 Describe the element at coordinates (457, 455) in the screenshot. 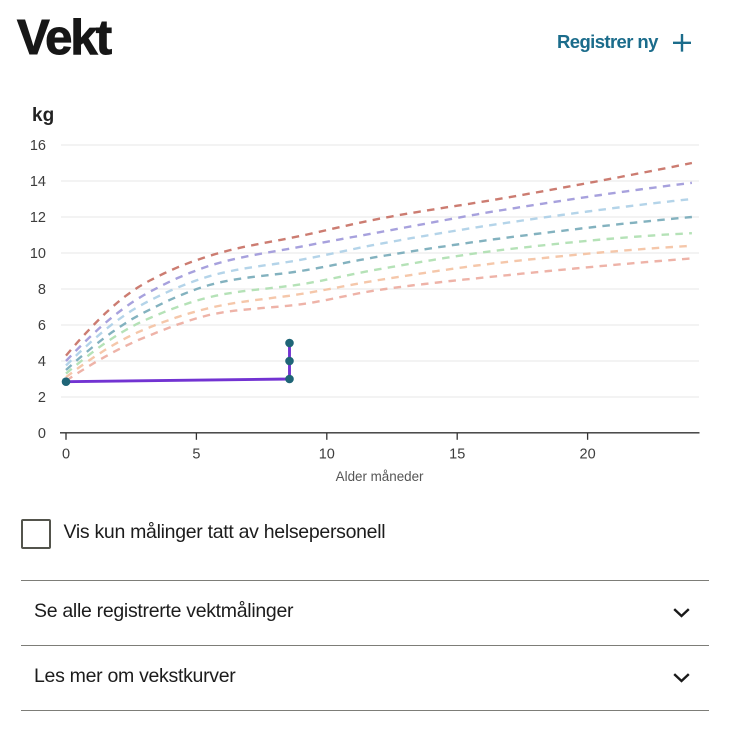

I see `svg-text: 15` at that location.